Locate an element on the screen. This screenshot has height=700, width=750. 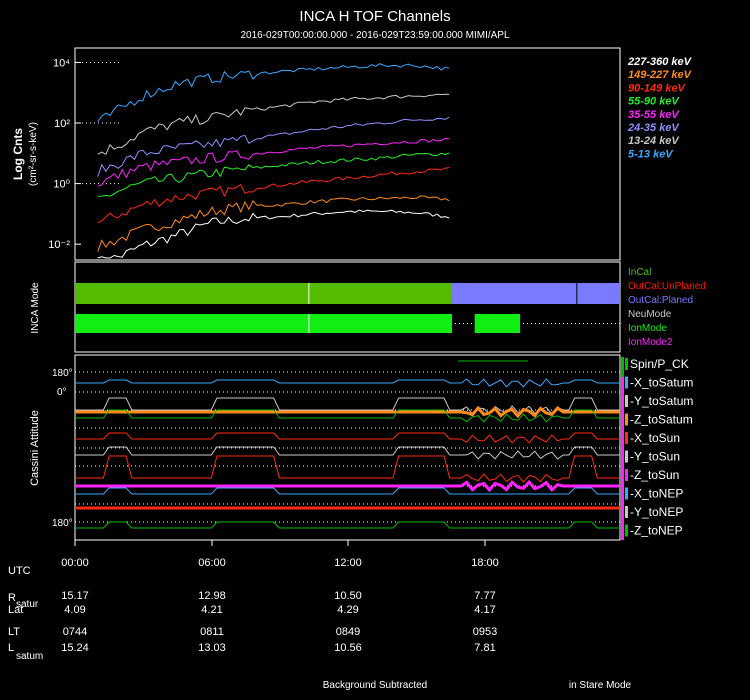
tof-legend-entry: 149-227 keV is located at coordinates (660, 75).